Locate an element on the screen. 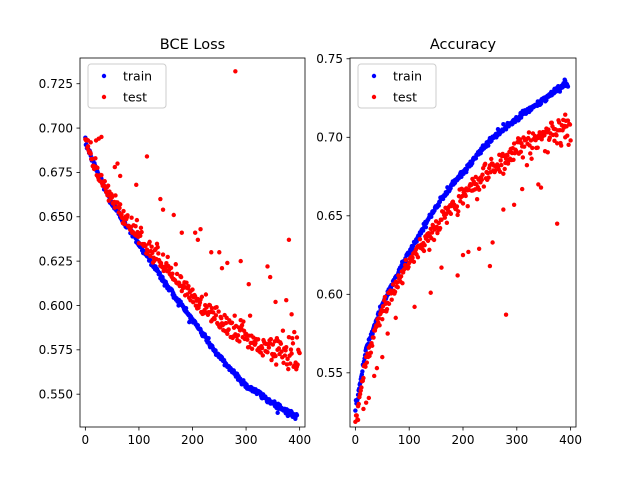  y-tick-label: 0.550 is located at coordinates (56, 394).